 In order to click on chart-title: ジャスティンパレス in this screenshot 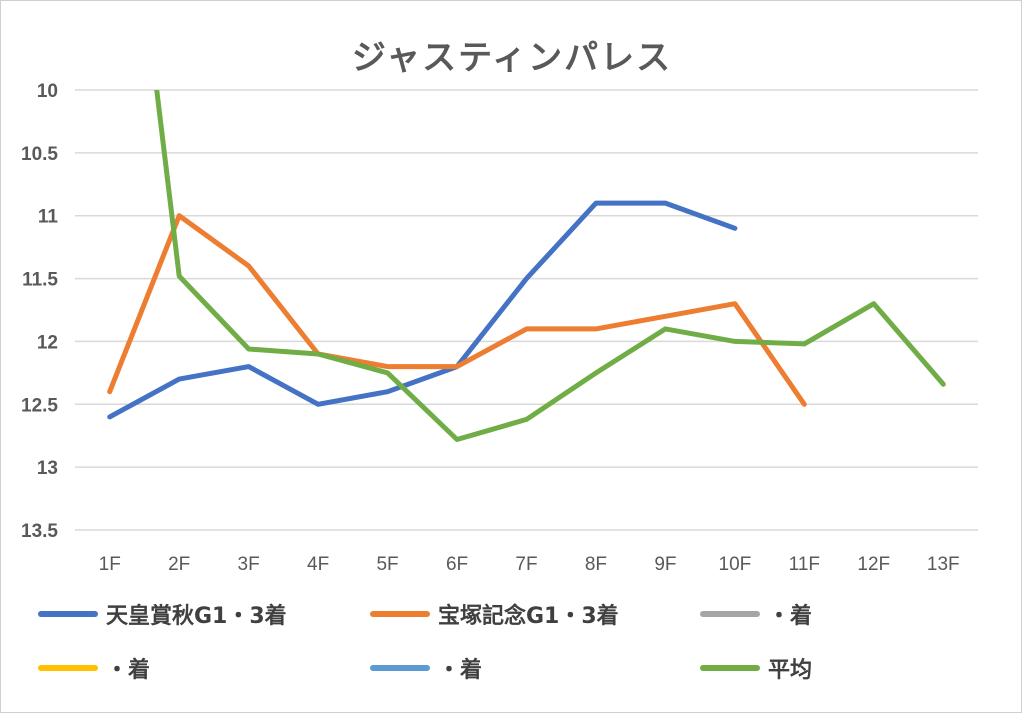, I will do `click(512, 58)`.